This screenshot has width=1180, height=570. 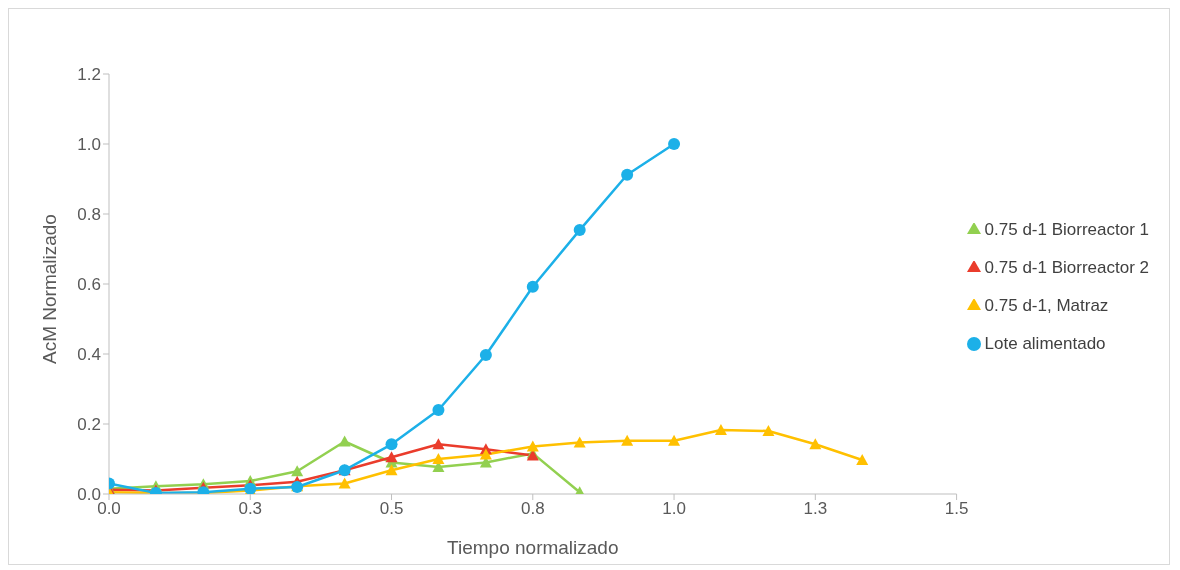 What do you see at coordinates (956, 509) in the screenshot?
I see `x-tick-label: 1.5` at bounding box center [956, 509].